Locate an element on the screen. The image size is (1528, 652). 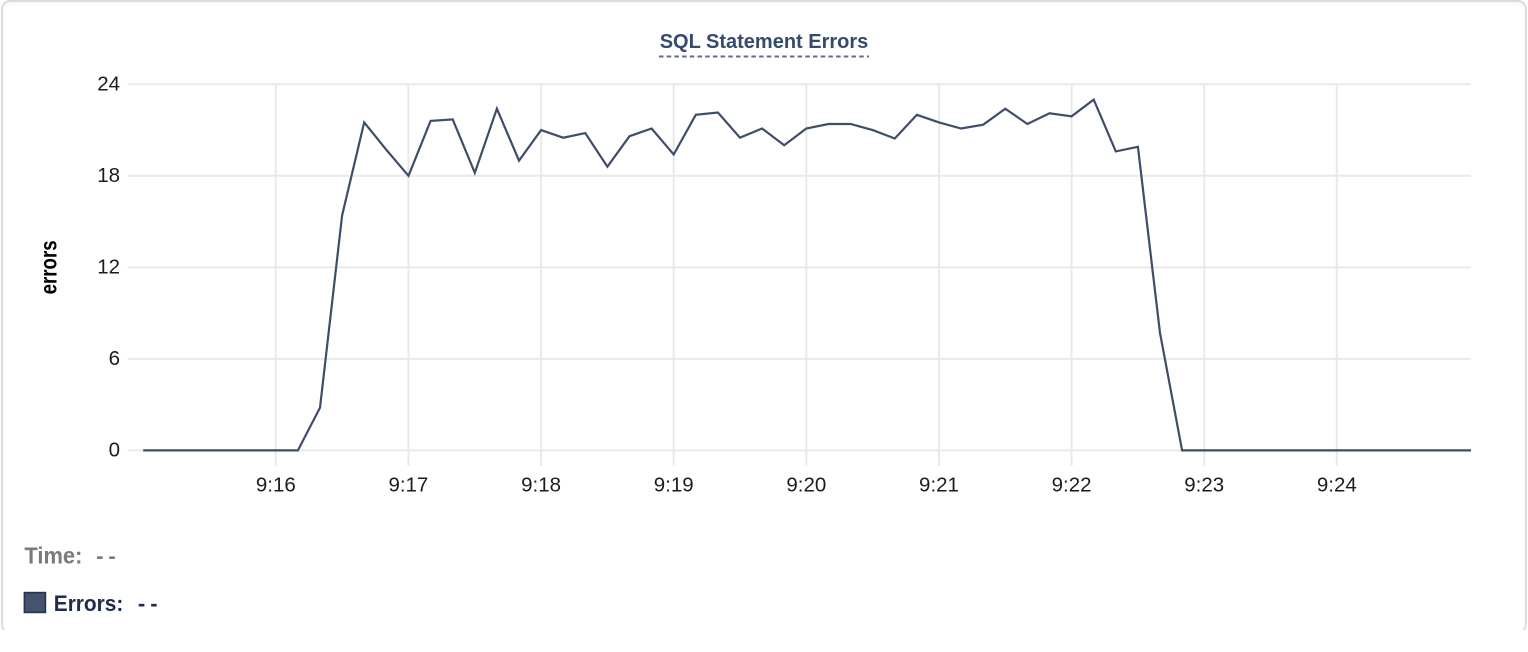
svg-text: 9:19 is located at coordinates (674, 484).